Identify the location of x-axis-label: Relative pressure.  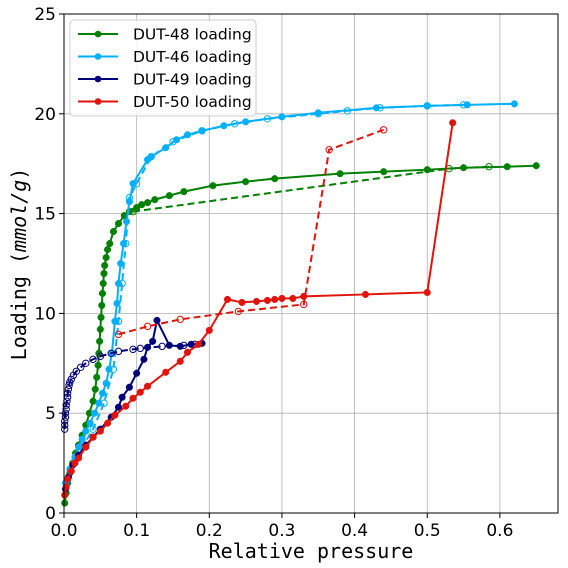
(311, 551).